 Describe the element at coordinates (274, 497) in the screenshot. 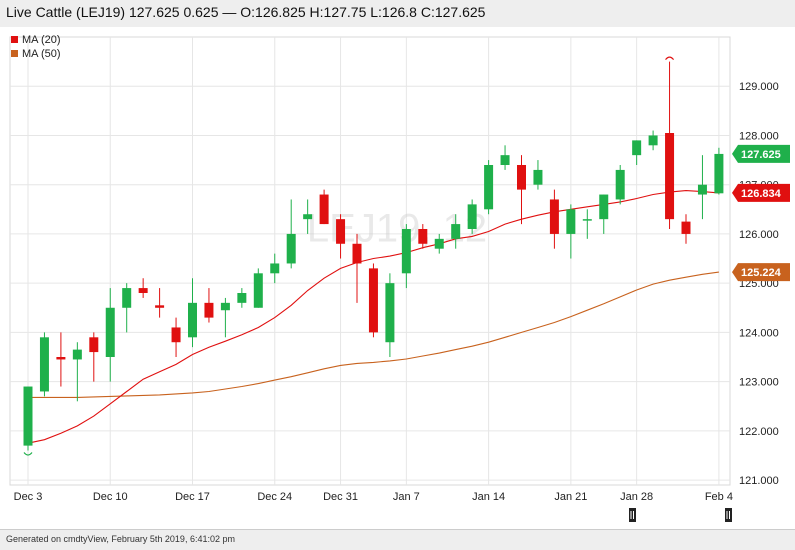

I see `x-tick-label: Dec 24` at that location.